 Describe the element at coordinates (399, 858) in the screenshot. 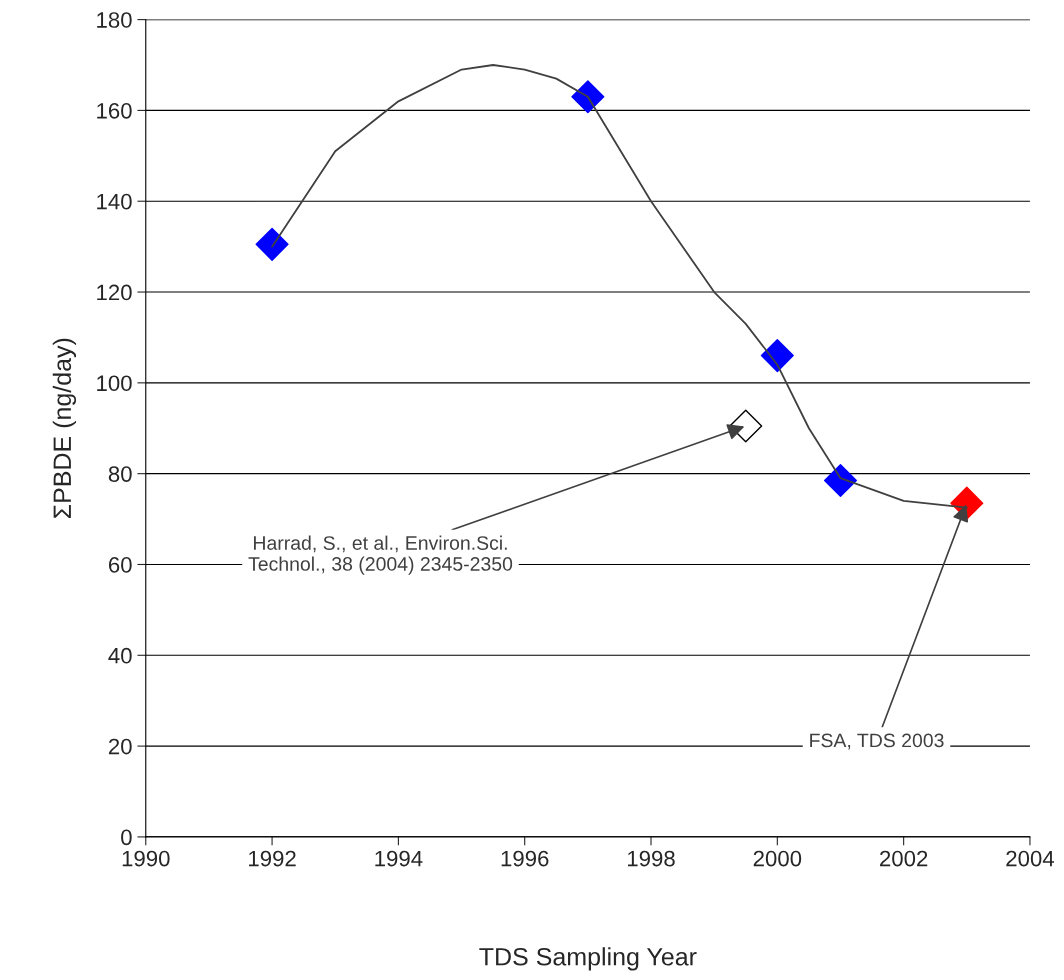

I see `x-tick-label: 1994` at that location.